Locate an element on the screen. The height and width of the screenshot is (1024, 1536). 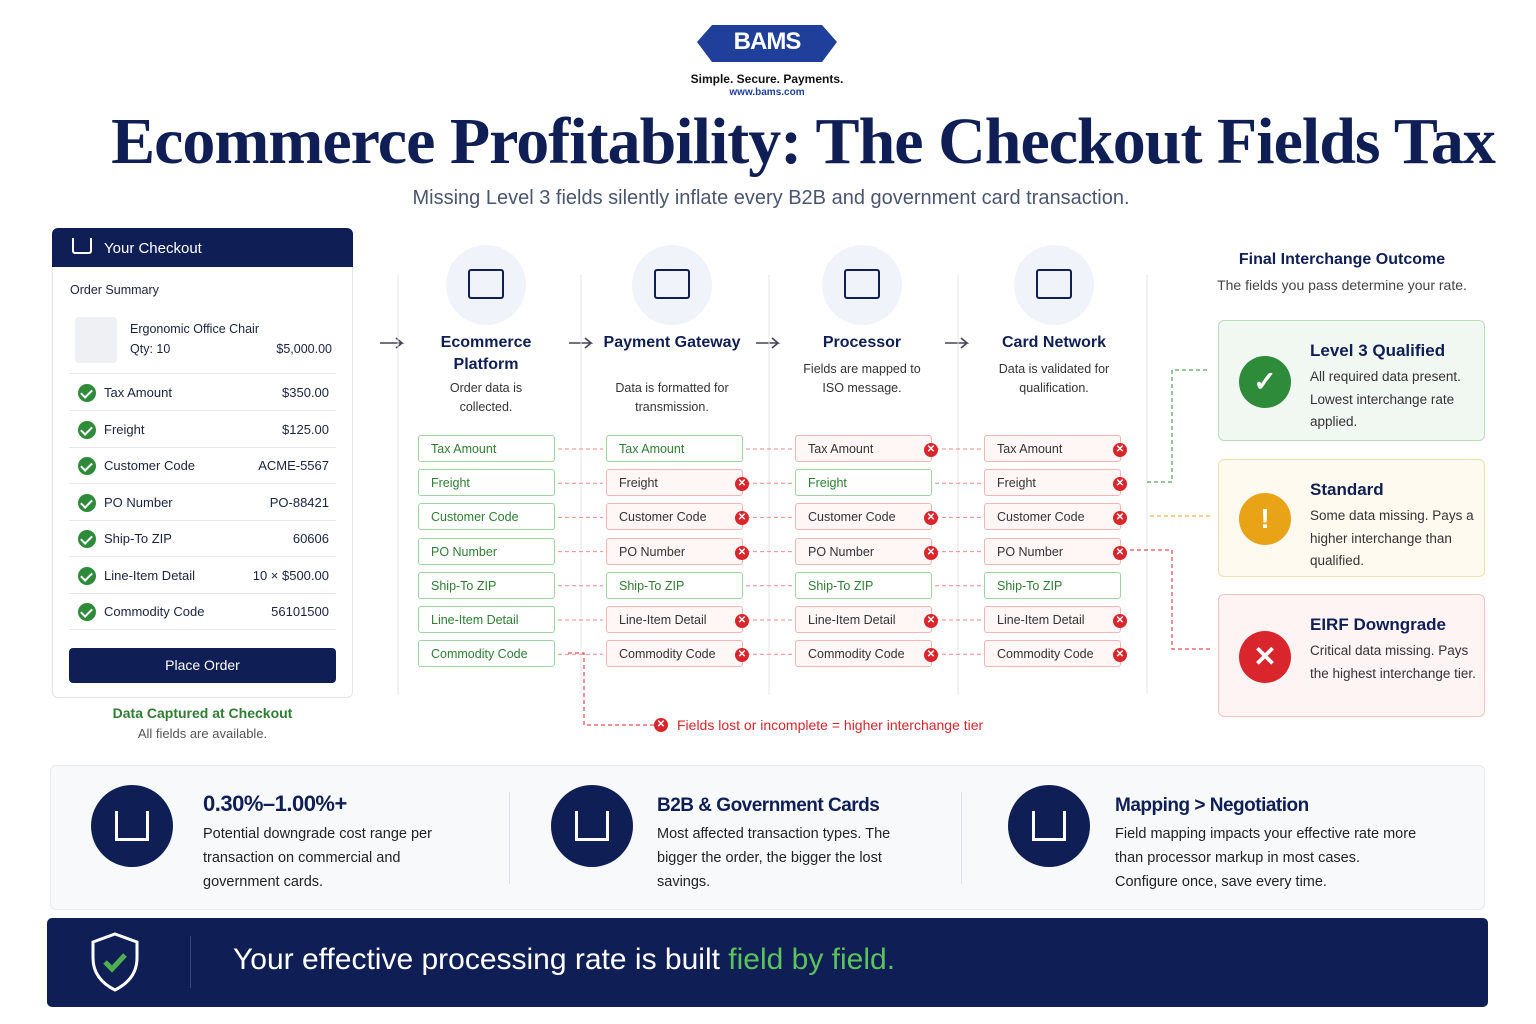
logo-badge is located at coordinates (767, 43).